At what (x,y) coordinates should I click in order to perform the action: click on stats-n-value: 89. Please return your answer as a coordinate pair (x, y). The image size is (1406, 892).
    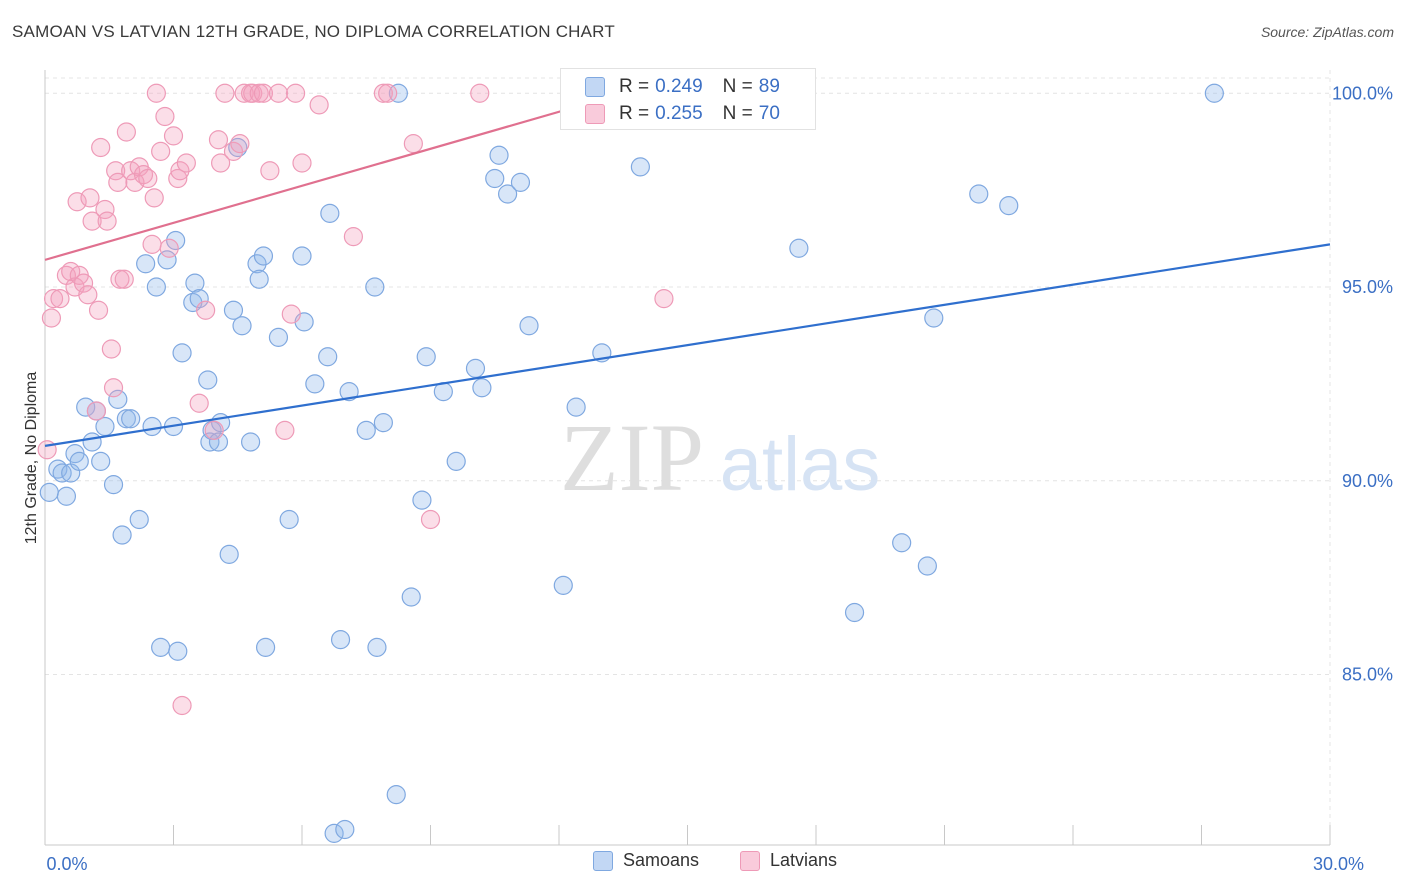
    Looking at the image, I should click on (769, 86).